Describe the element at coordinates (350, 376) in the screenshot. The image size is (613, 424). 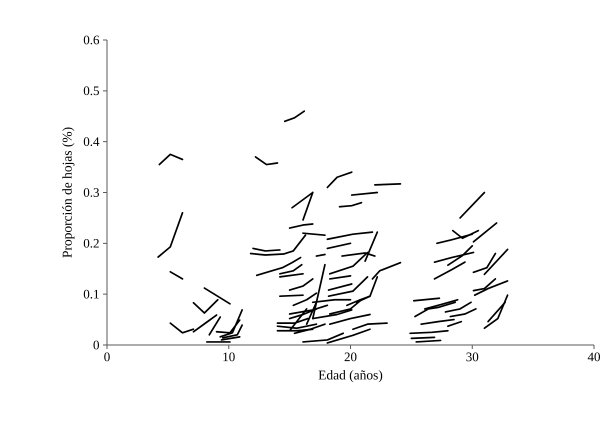
I see `x-axis-title: Edad (años)` at that location.